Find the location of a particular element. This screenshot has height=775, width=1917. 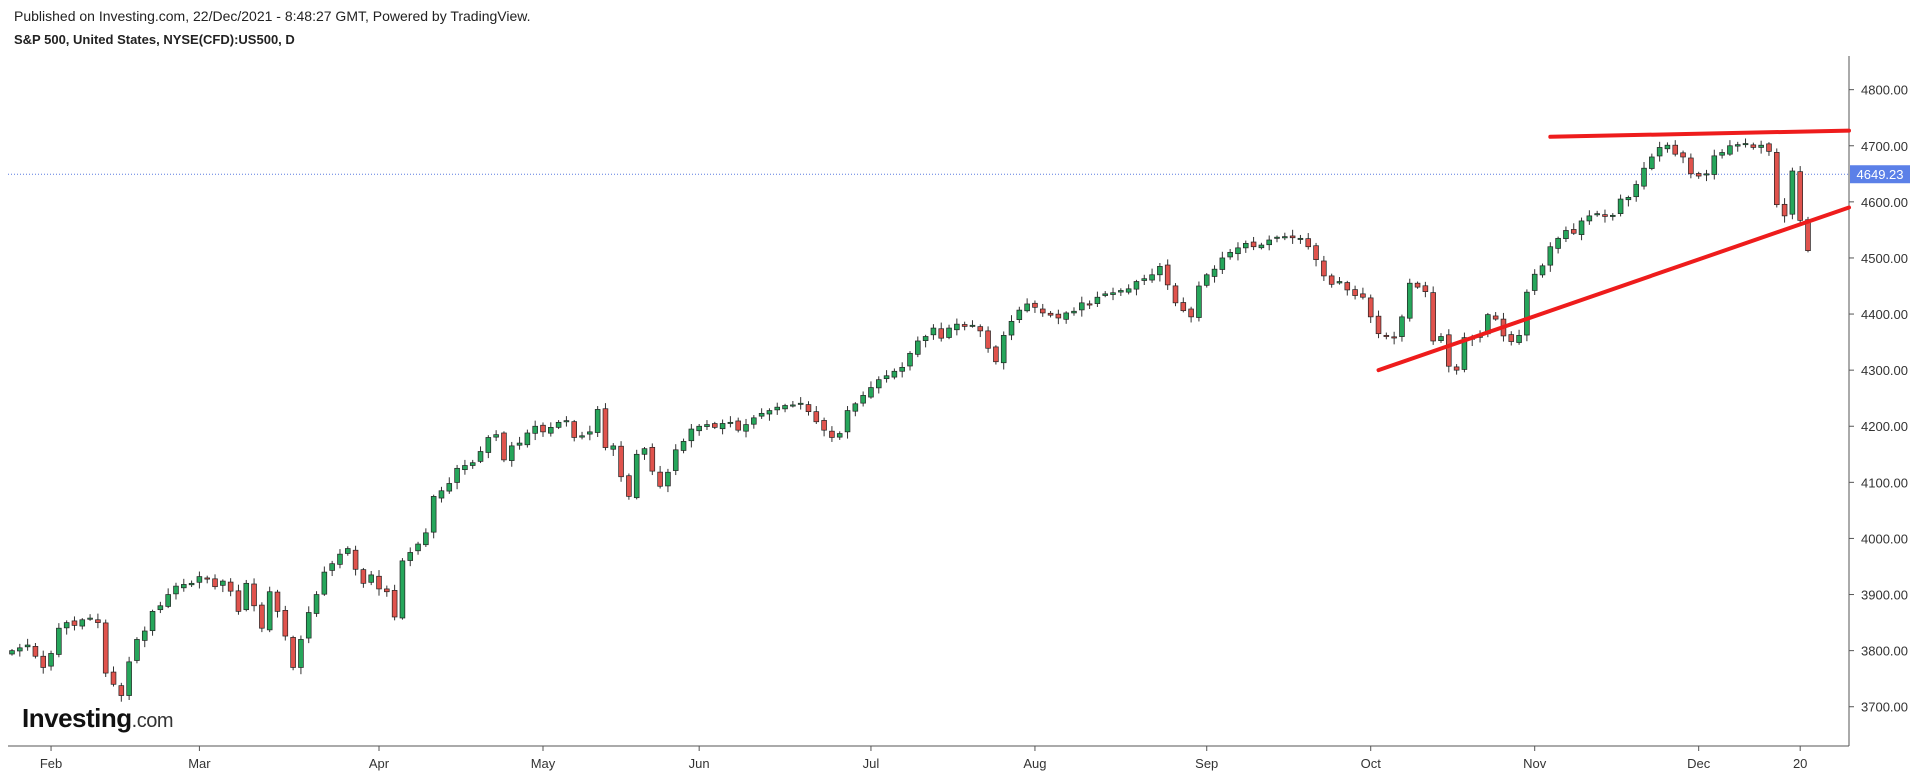

lower-support-line is located at coordinates (1613, 289).